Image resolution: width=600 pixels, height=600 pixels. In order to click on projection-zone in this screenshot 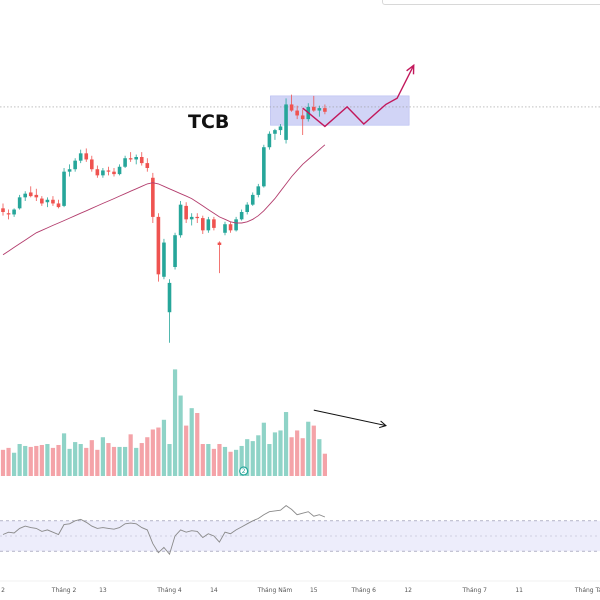, I will do `click(340, 110)`.